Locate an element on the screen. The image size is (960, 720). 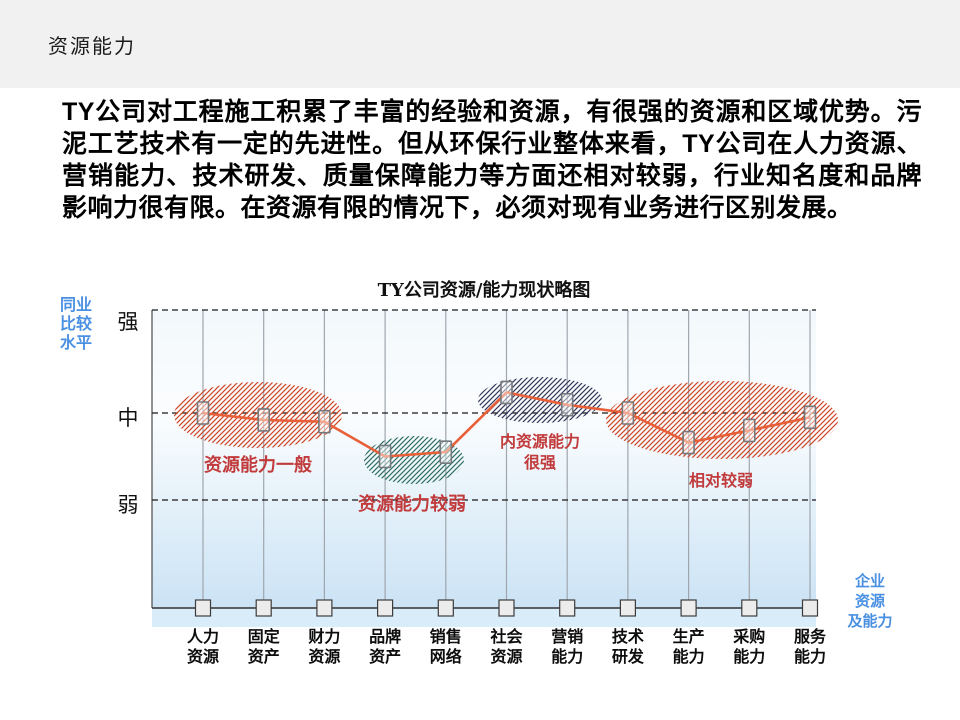
category-label: 营销能力 is located at coordinates (567, 646).